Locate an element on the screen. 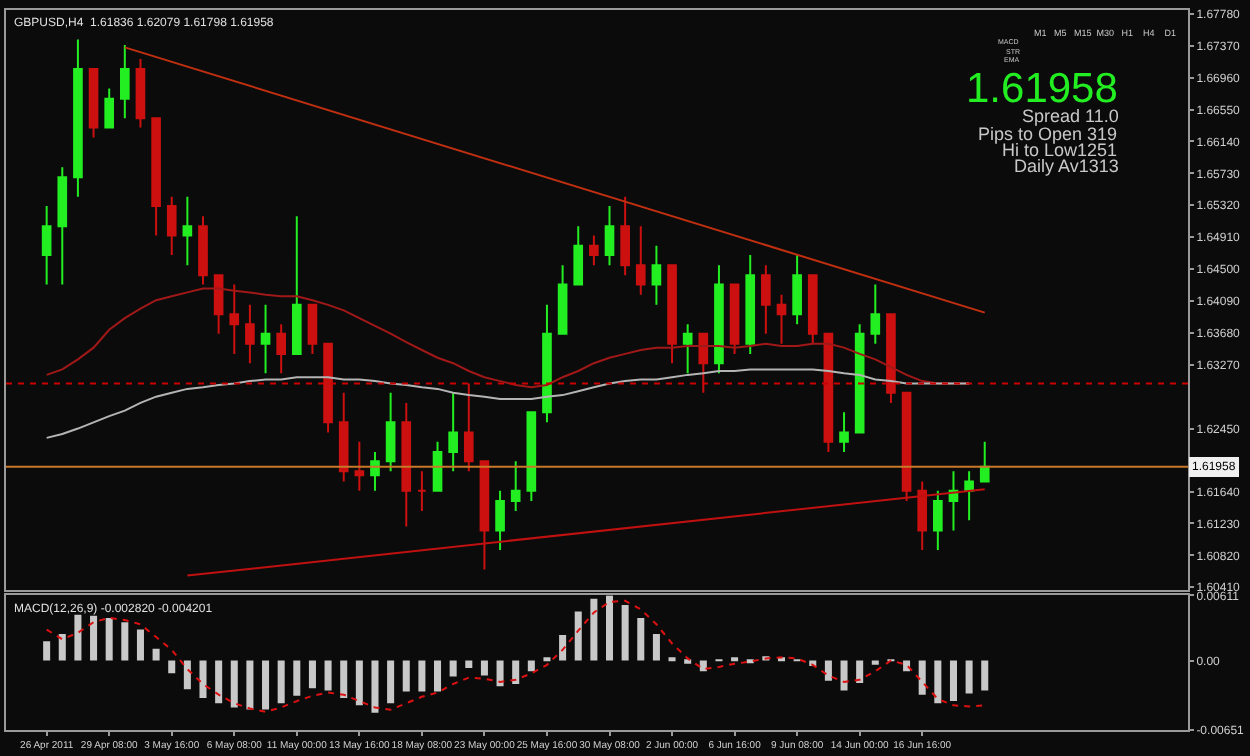 The height and width of the screenshot is (756, 1250). line-series is located at coordinates (508, 403).